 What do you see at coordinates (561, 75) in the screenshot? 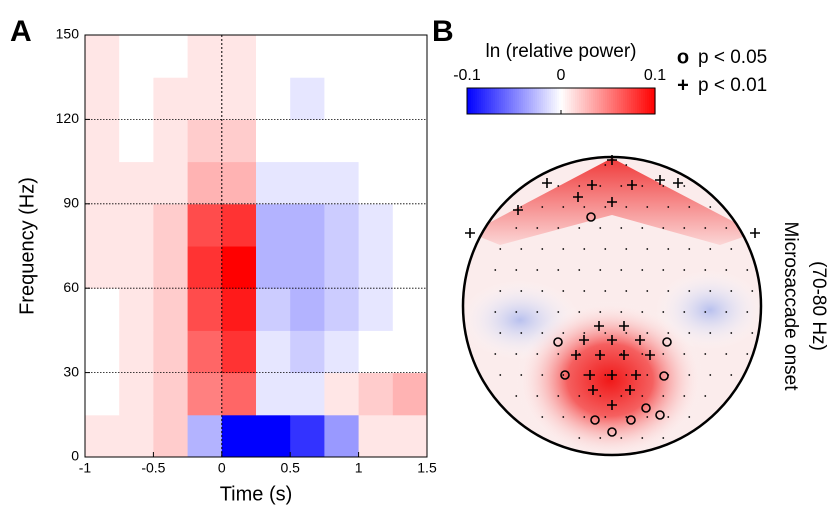
I see `colorbar-tick-label: 0` at bounding box center [561, 75].